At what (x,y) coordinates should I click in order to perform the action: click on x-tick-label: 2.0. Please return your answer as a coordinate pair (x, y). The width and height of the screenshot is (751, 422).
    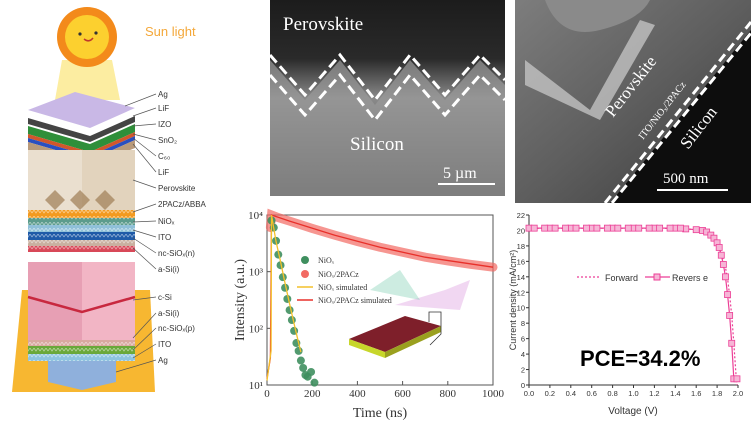
    Looking at the image, I should click on (738, 393).